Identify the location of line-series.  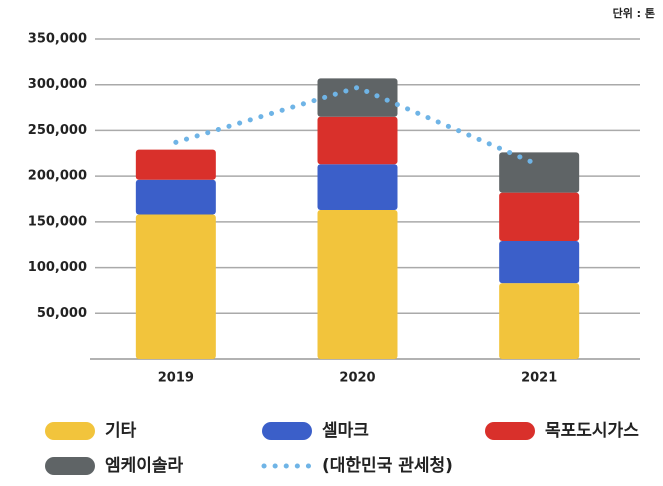
(357, 126).